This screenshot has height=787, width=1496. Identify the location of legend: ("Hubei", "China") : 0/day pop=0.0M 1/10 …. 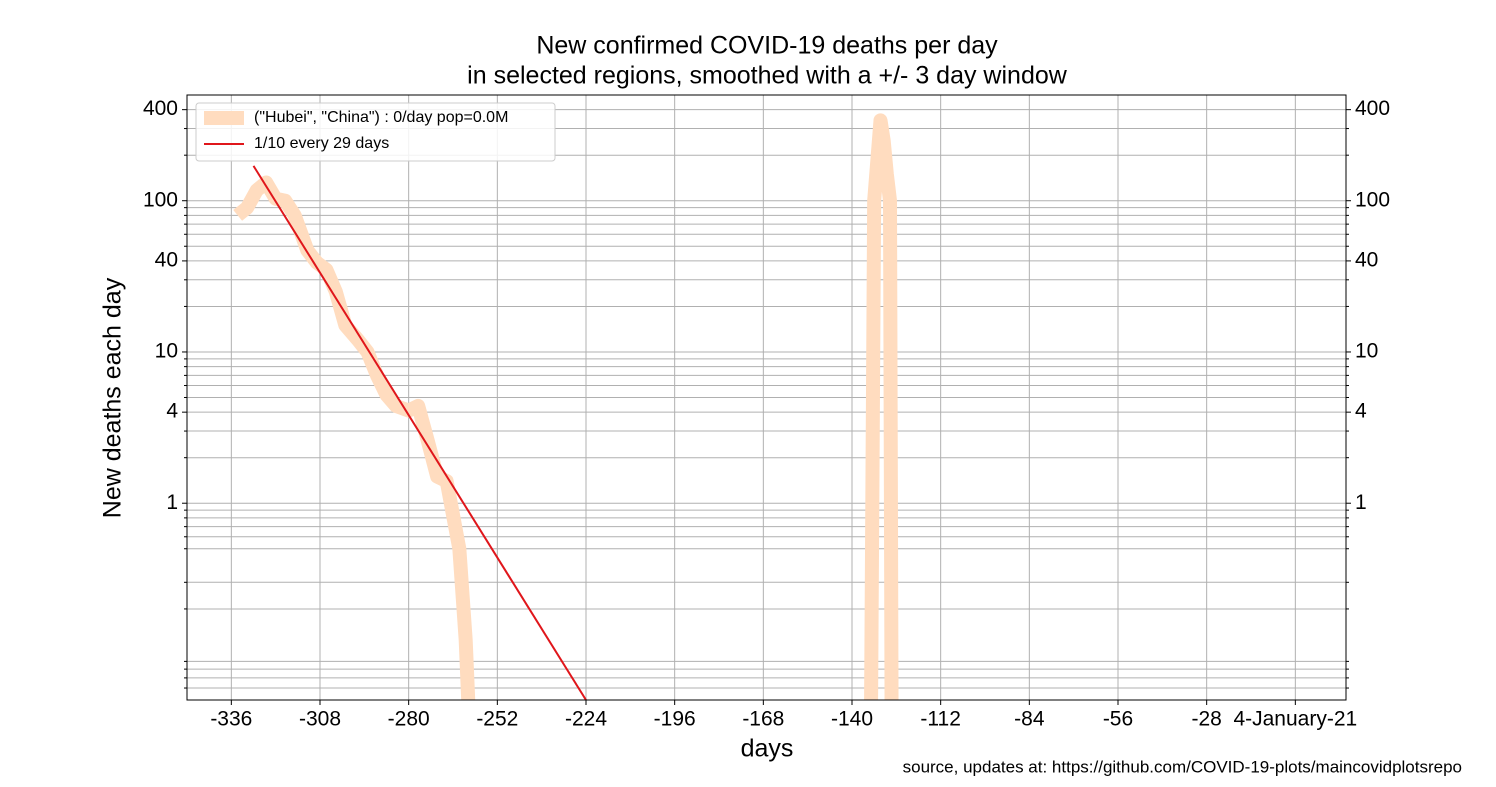
(375, 132).